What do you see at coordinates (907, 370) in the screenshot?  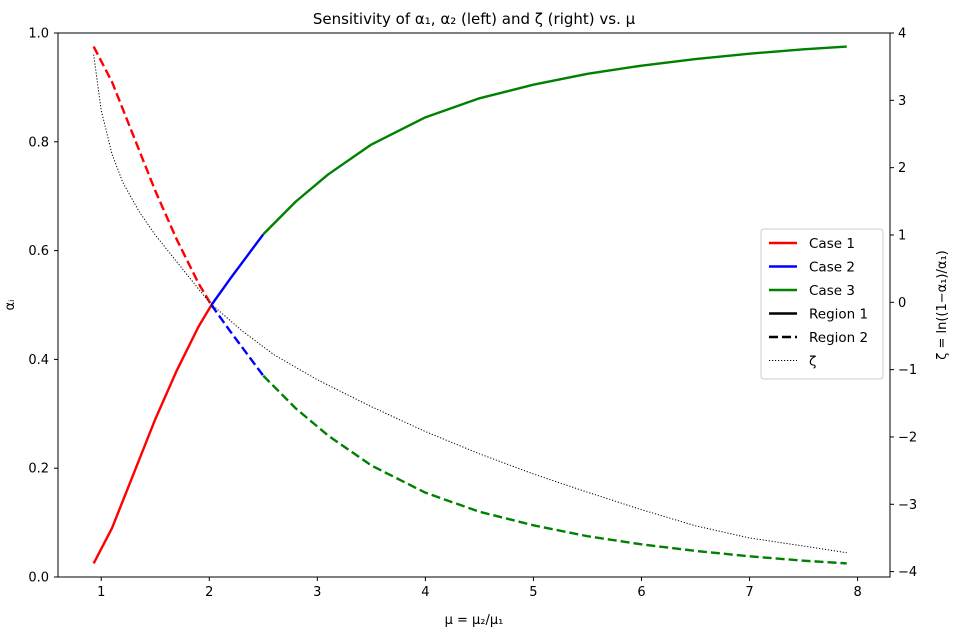 I see `y-right-tick-label: −1` at bounding box center [907, 370].